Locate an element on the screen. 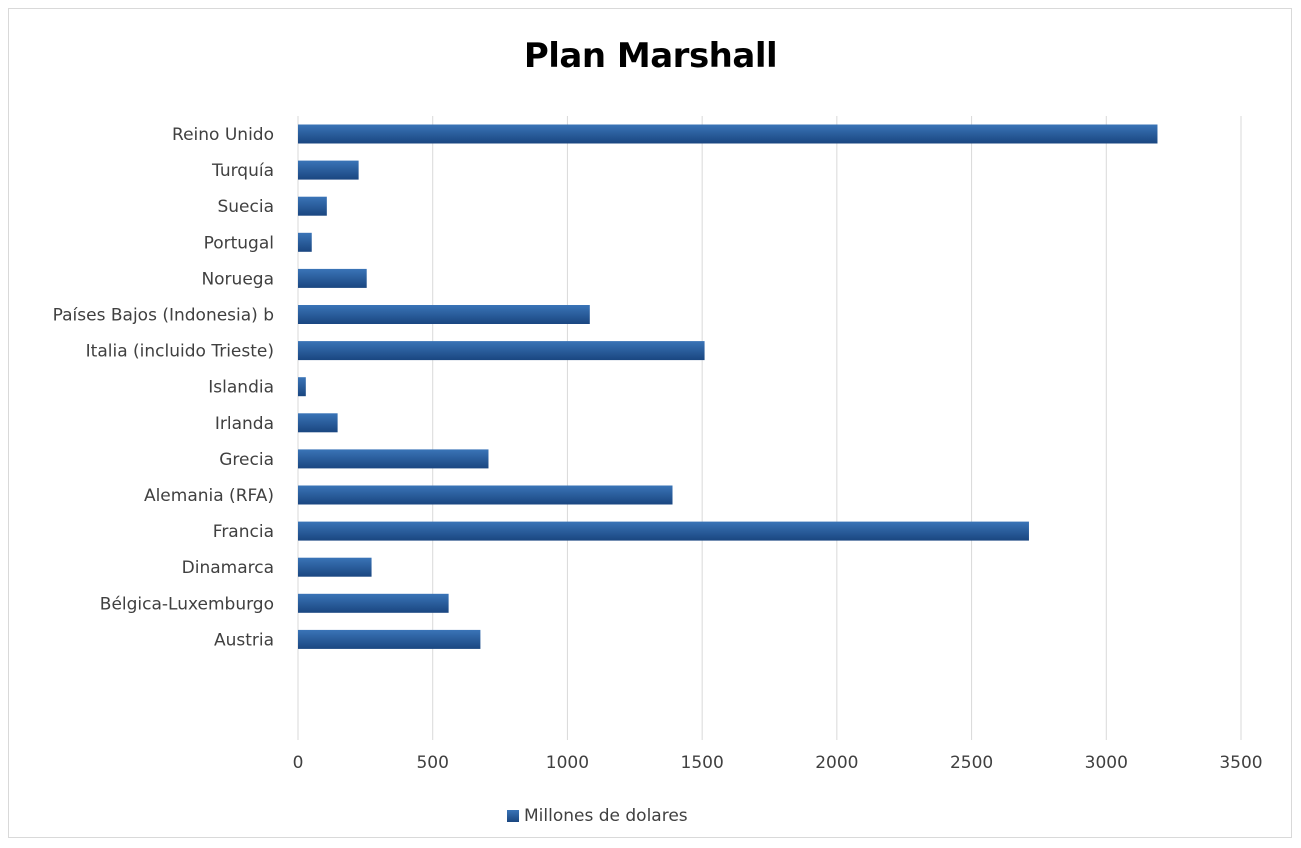  bar-portugal is located at coordinates (305, 242).